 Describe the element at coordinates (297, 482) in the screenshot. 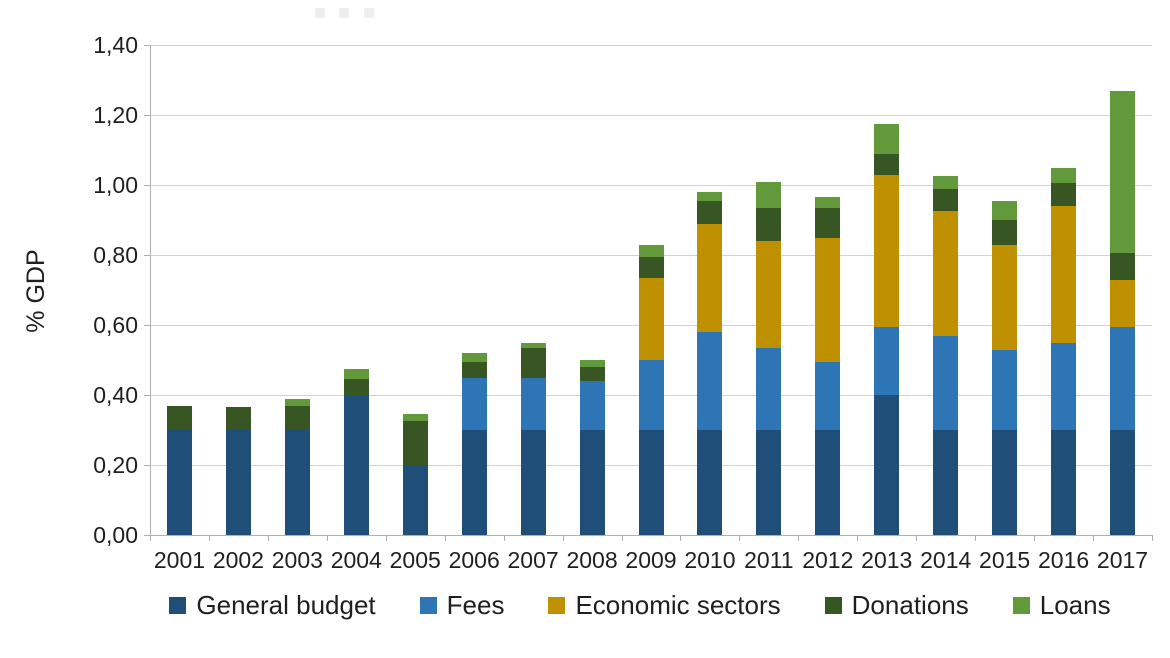

I see `bar-segment-general-budget-2003` at that location.